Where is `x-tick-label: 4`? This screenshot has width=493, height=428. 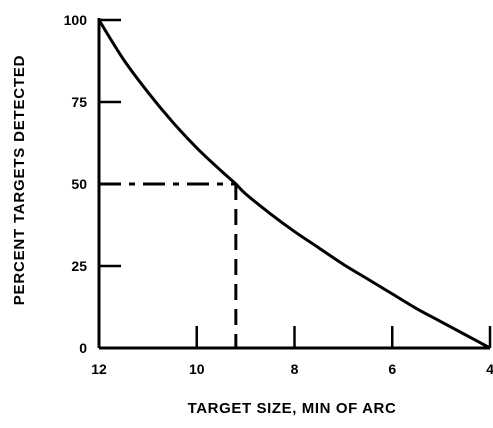
x-tick-label: 4 is located at coordinates (489, 369).